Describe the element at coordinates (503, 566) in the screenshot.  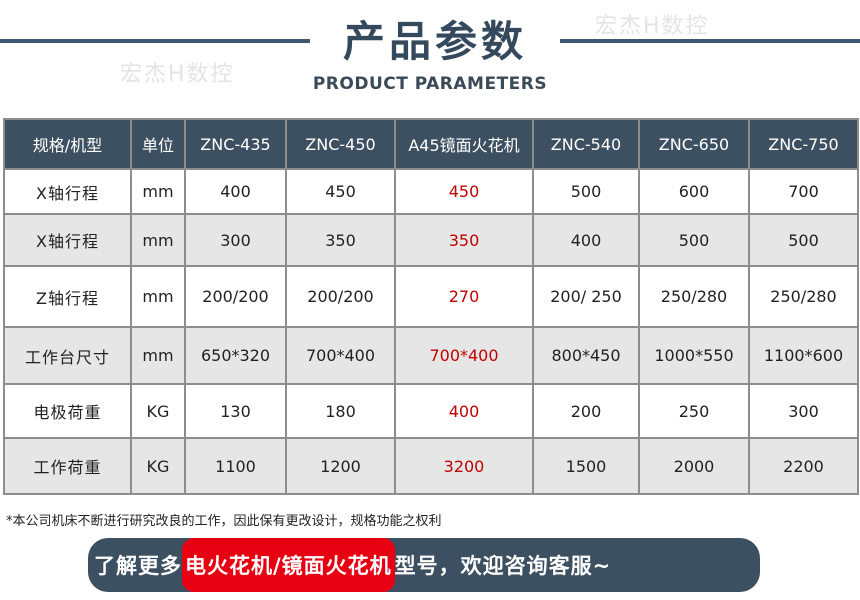
I see `banner-suffix: 型号，欢迎咨询客服~` at that location.